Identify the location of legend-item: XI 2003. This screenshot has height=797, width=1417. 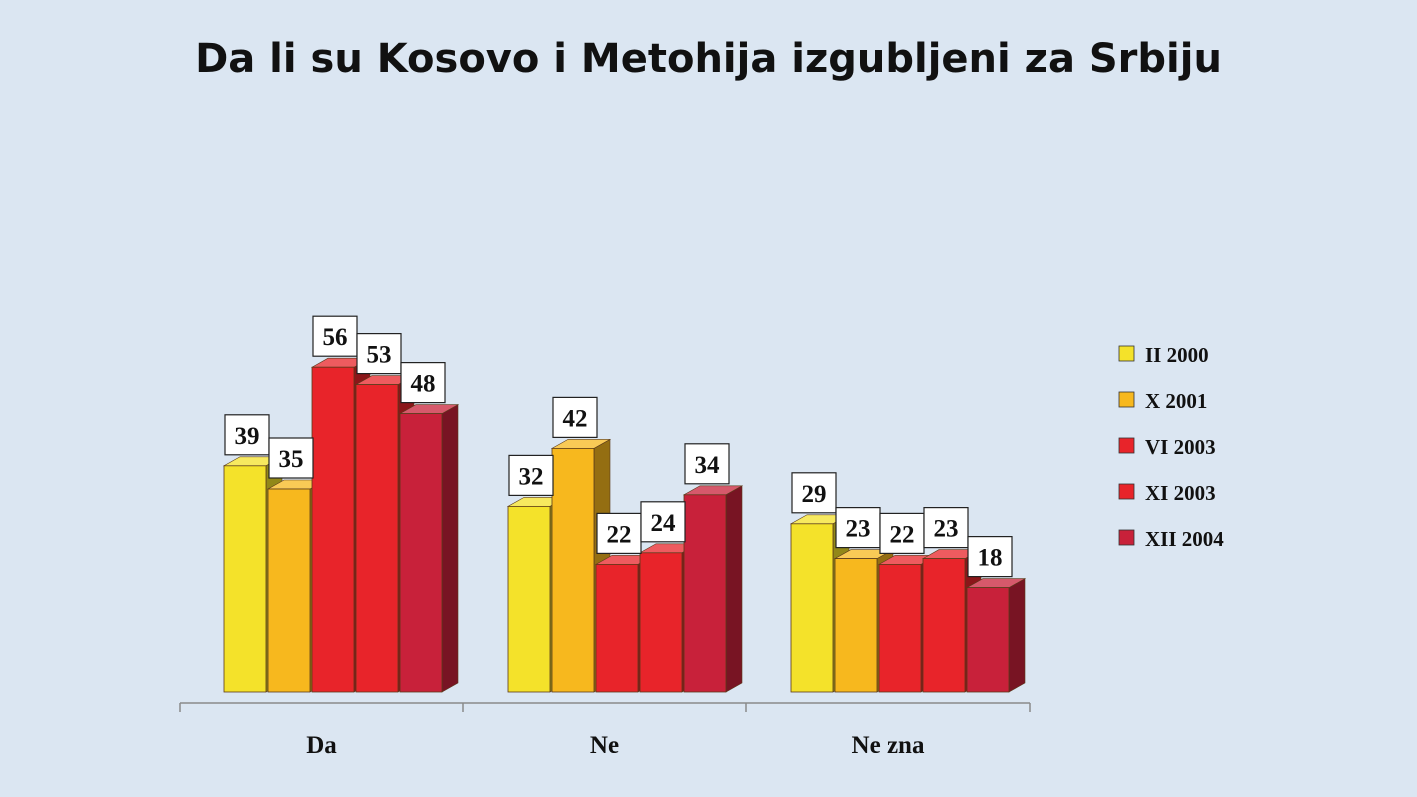
(1167, 493).